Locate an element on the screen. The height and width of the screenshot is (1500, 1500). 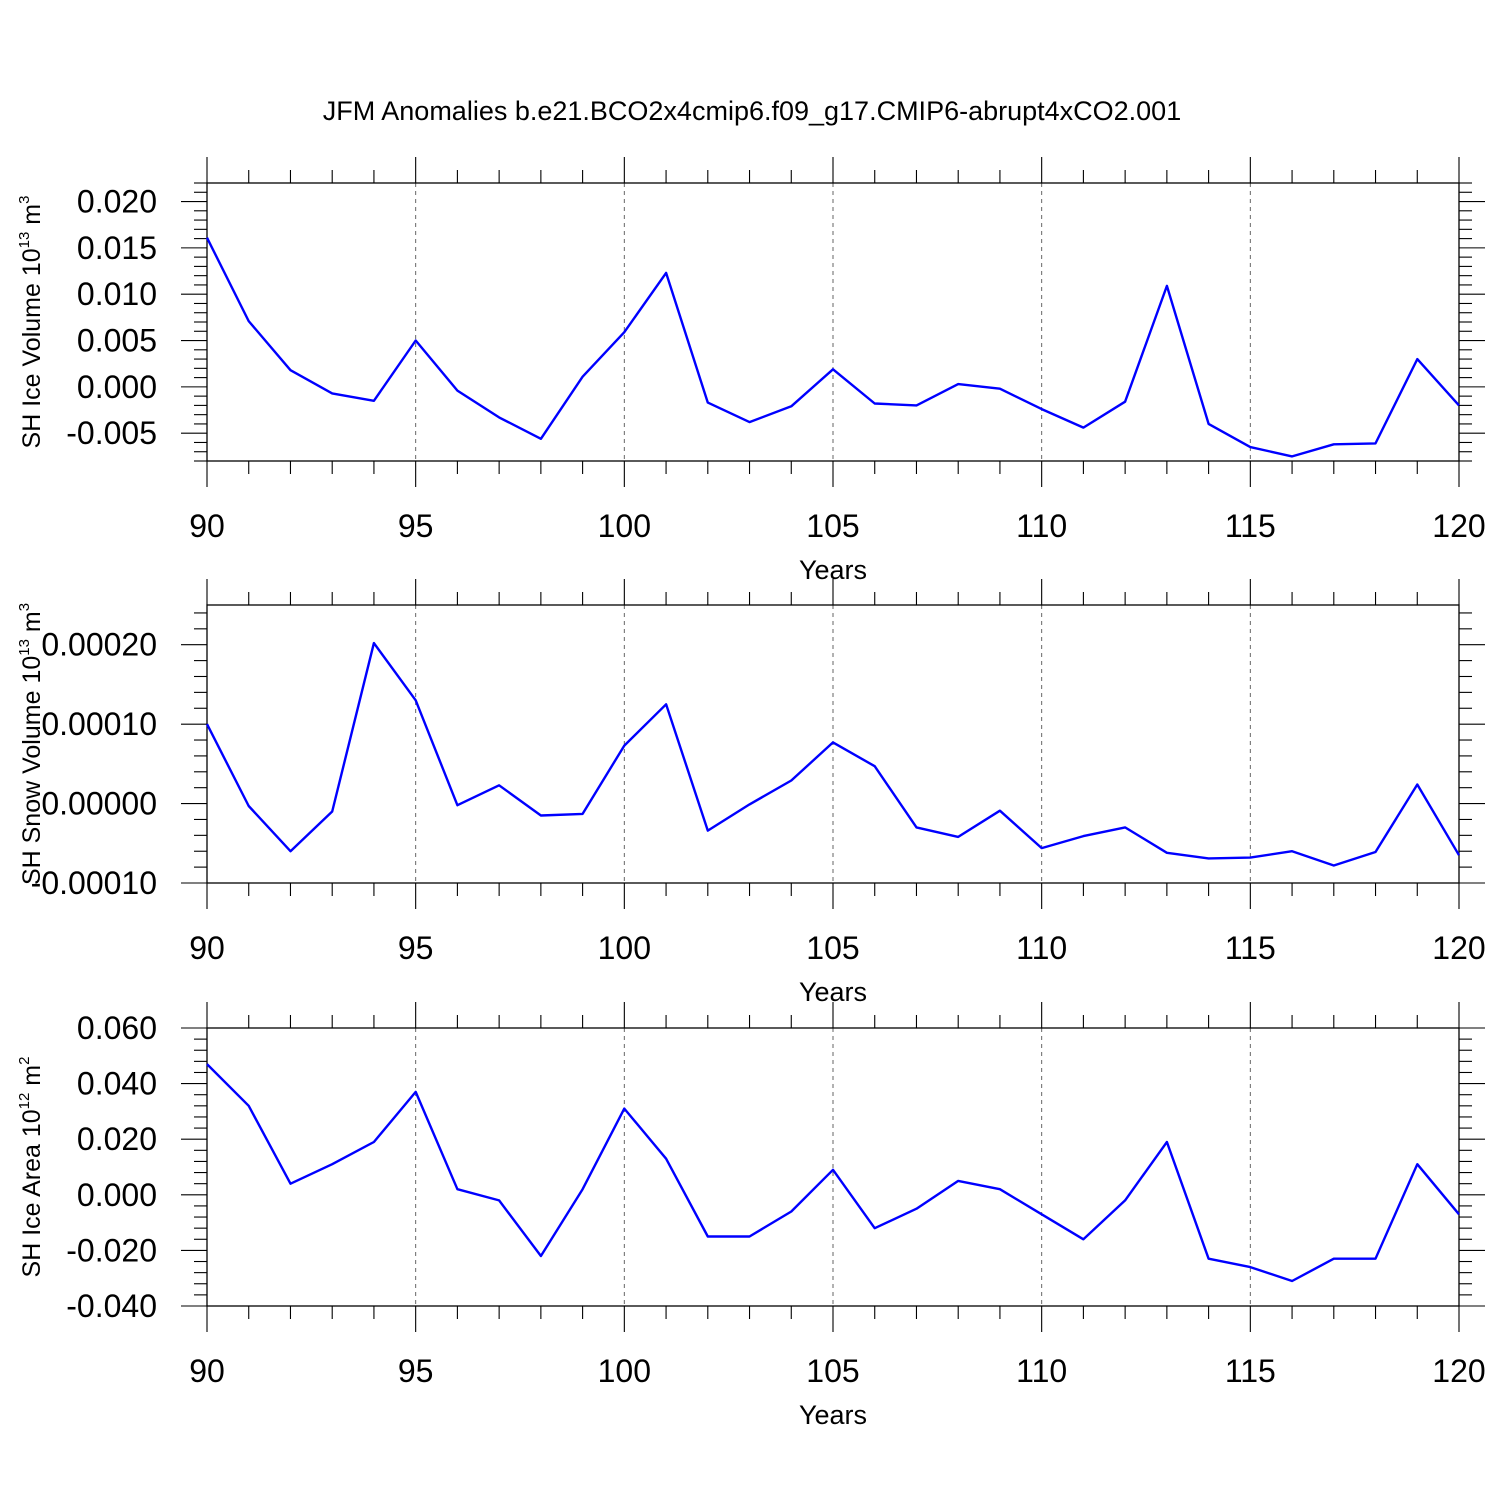
x-axis-label: Years is located at coordinates (833, 1415).